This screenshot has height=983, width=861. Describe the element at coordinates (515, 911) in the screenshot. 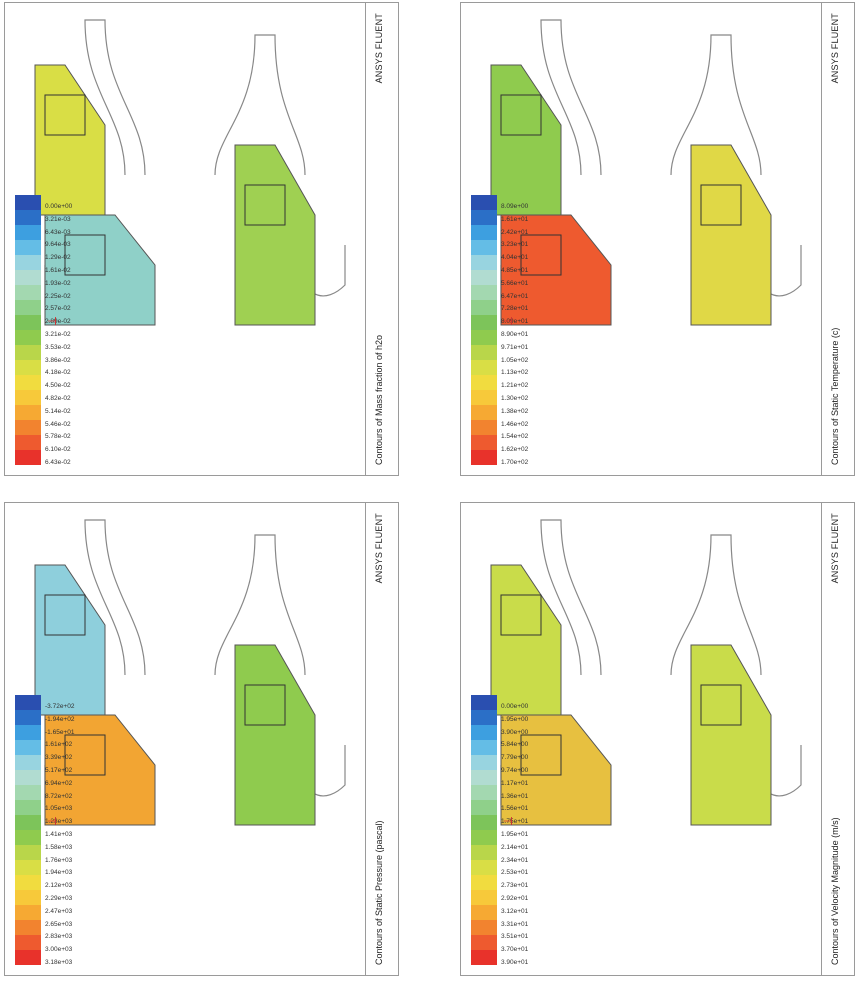

I see `legend-tick-label: 3.12e+01` at that location.